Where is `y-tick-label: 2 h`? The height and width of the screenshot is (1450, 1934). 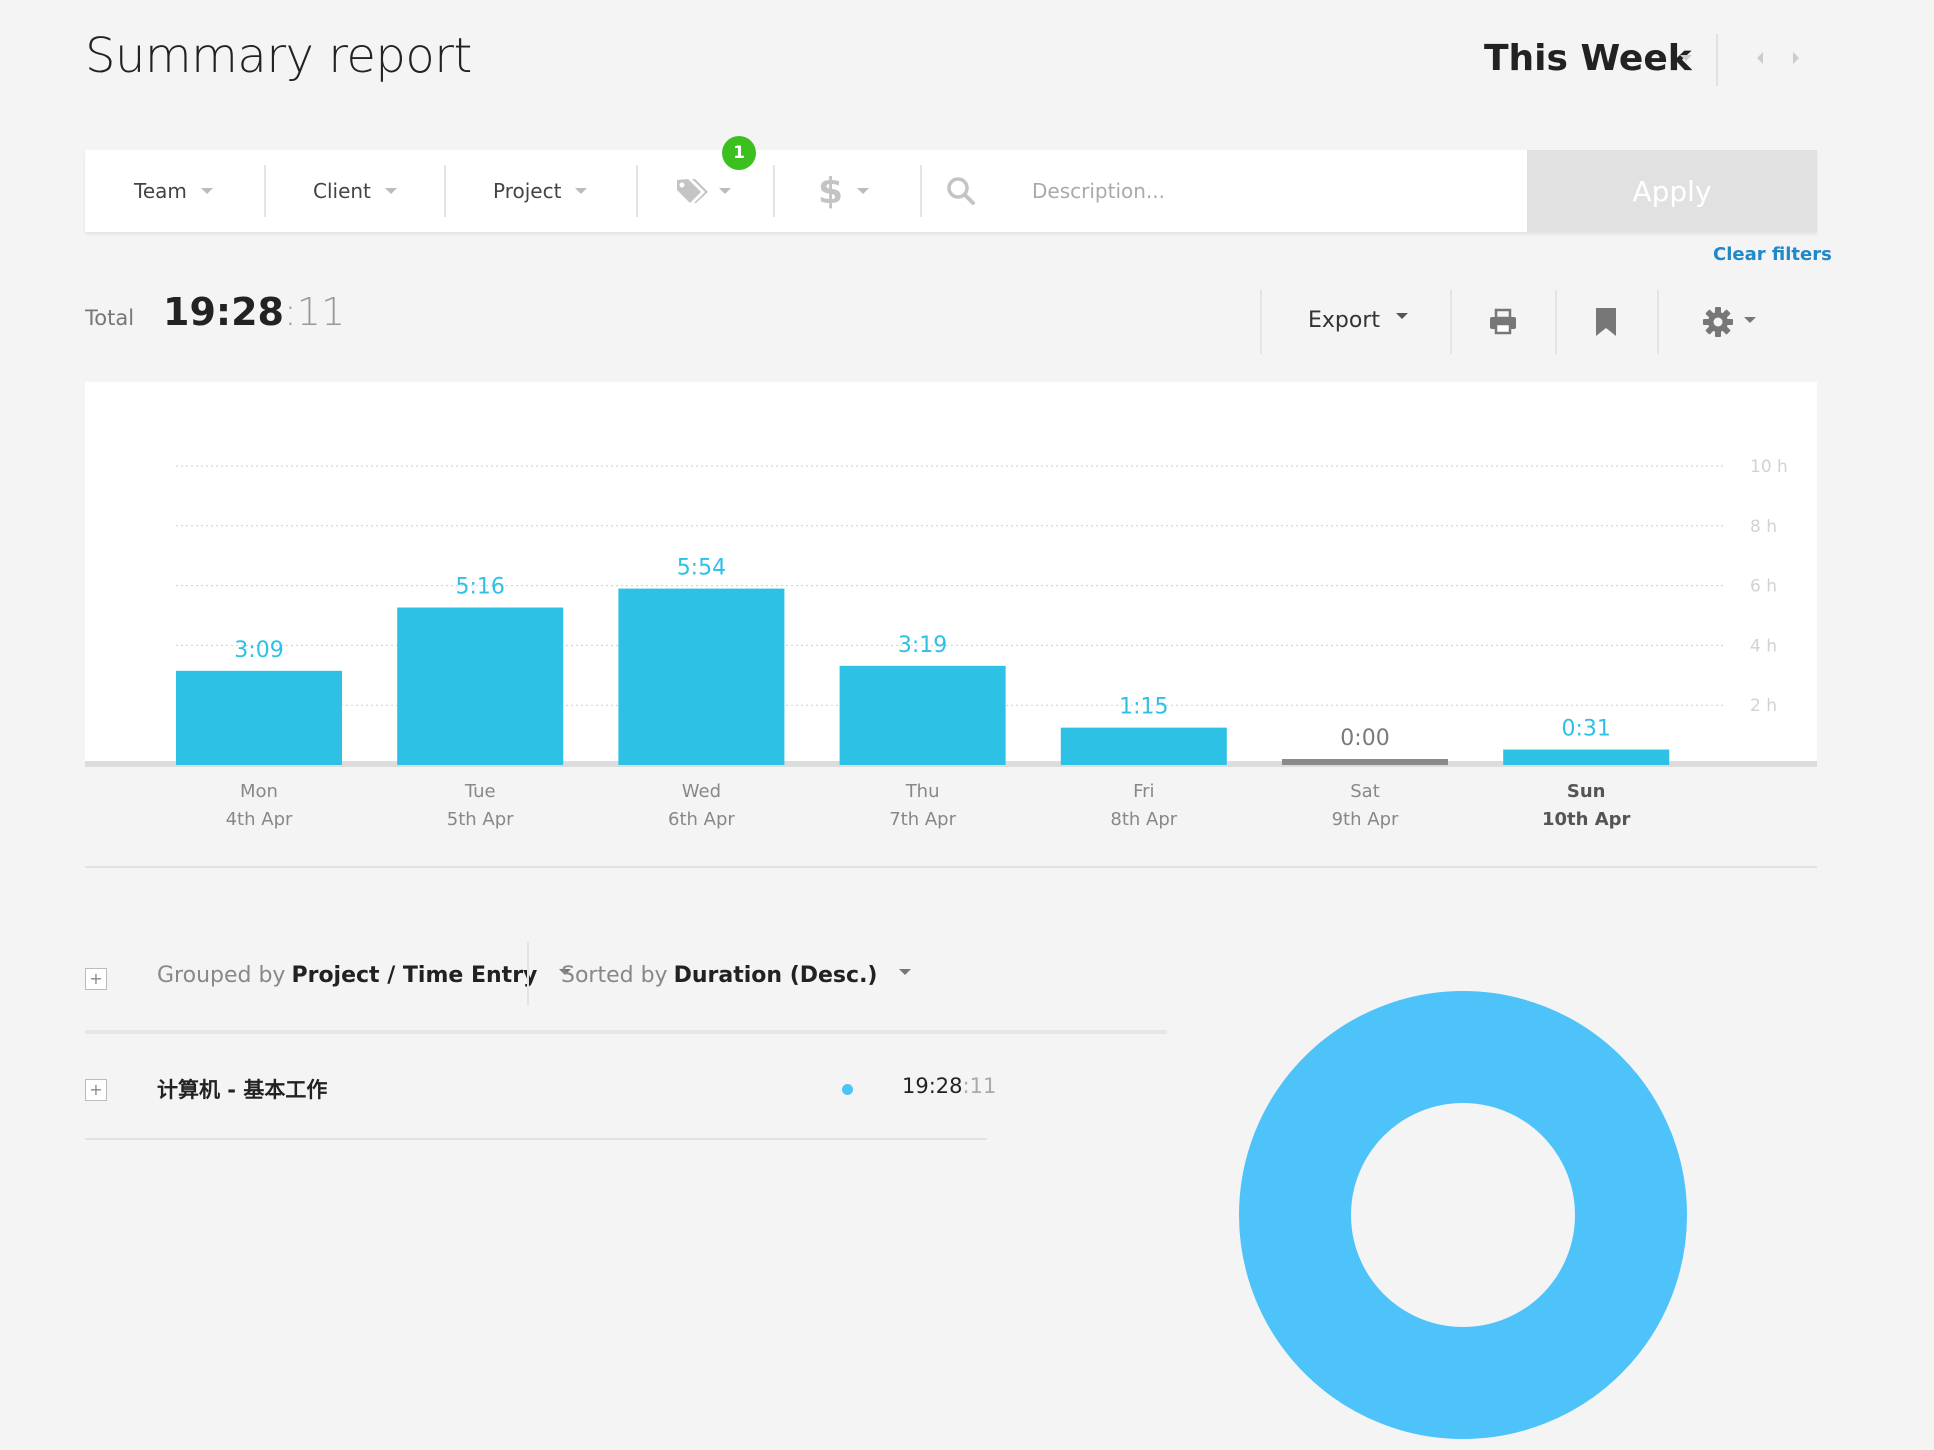 y-tick-label: 2 h is located at coordinates (1763, 706).